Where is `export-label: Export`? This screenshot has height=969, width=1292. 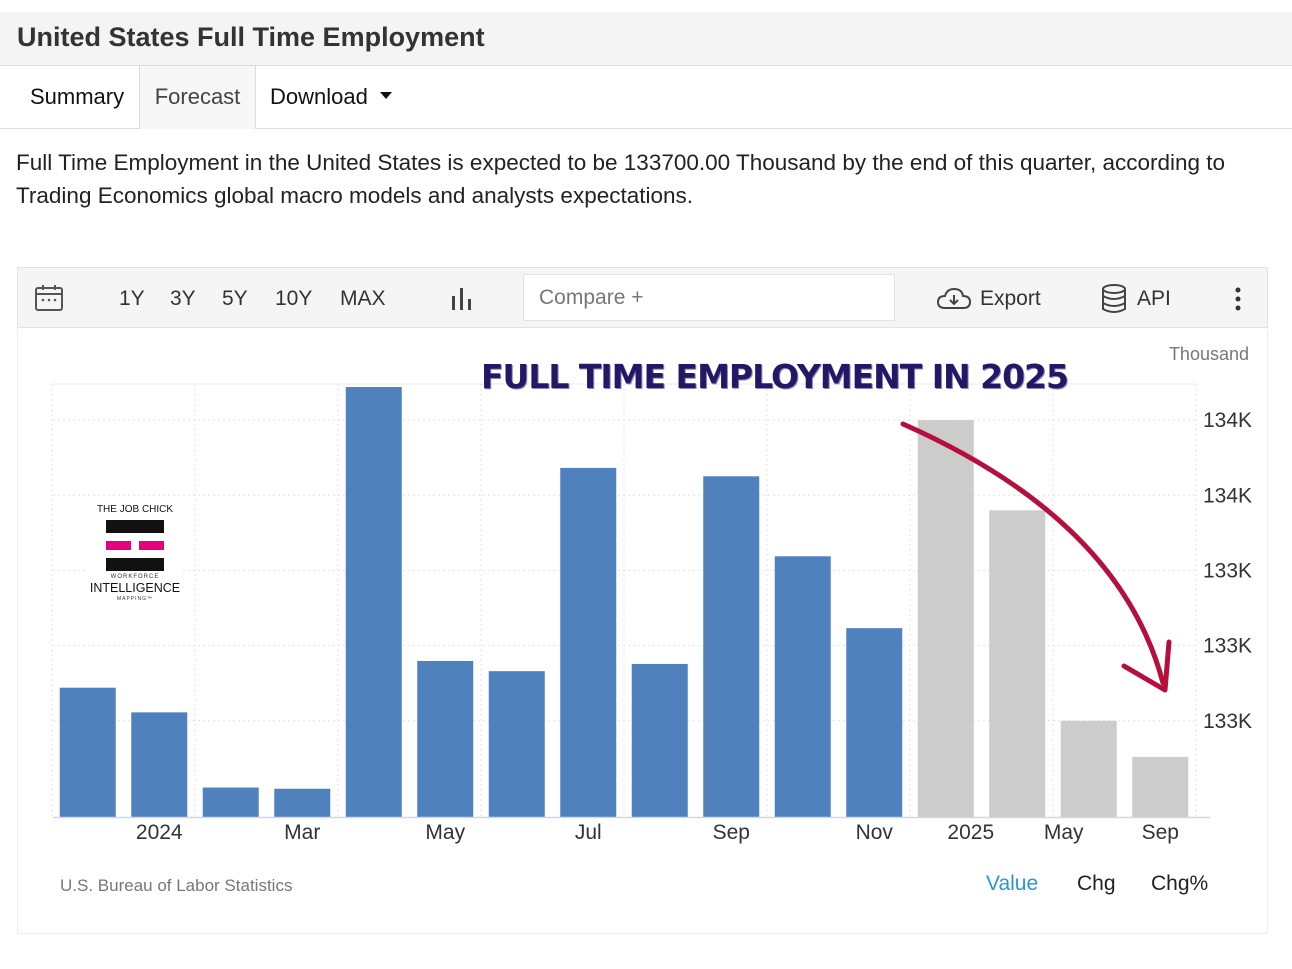 export-label: Export is located at coordinates (1010, 298).